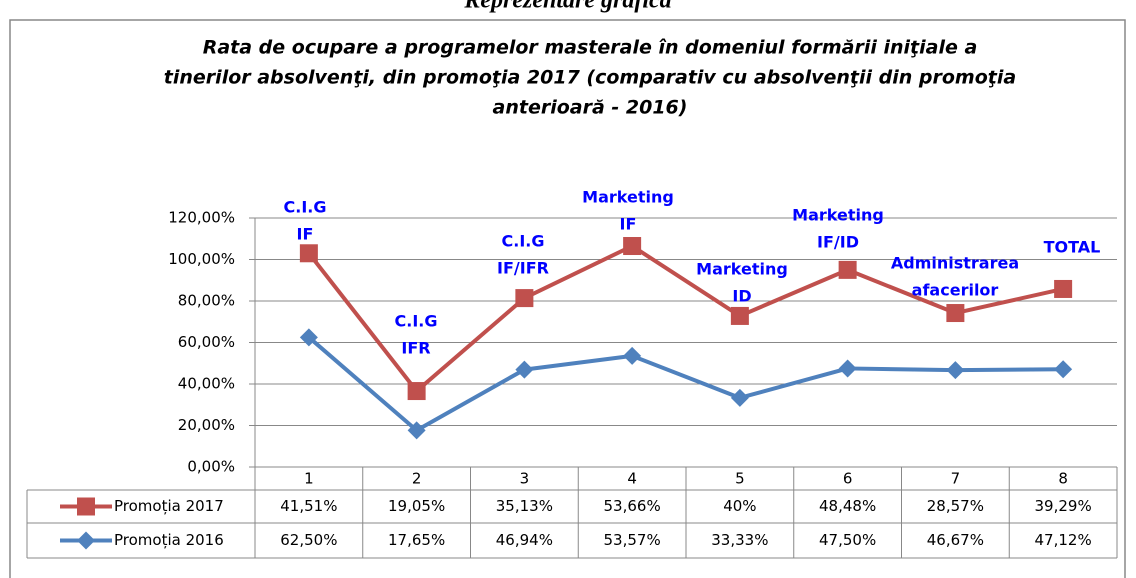 This screenshot has height=578, width=1136. Describe the element at coordinates (955, 540) in the screenshot. I see `table-cell: 46,67%` at that location.